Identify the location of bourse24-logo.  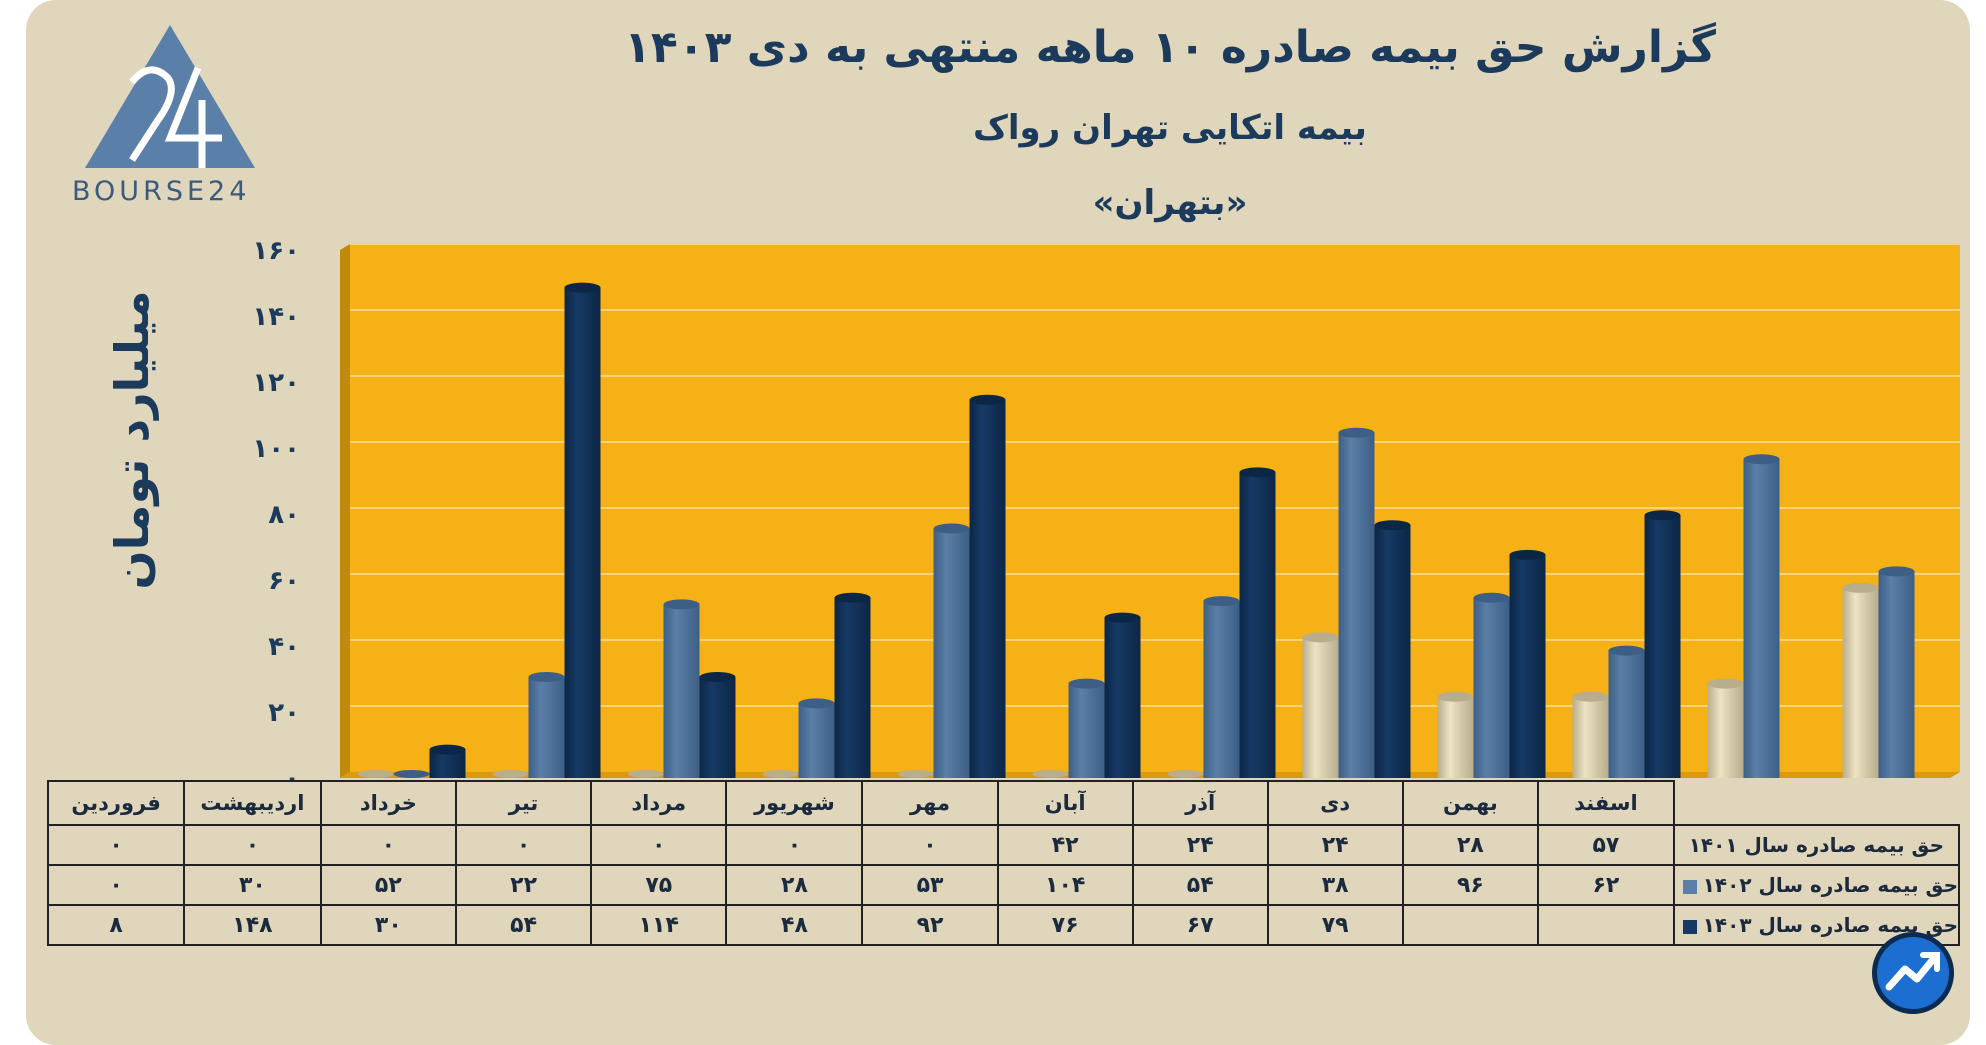
(170, 115).